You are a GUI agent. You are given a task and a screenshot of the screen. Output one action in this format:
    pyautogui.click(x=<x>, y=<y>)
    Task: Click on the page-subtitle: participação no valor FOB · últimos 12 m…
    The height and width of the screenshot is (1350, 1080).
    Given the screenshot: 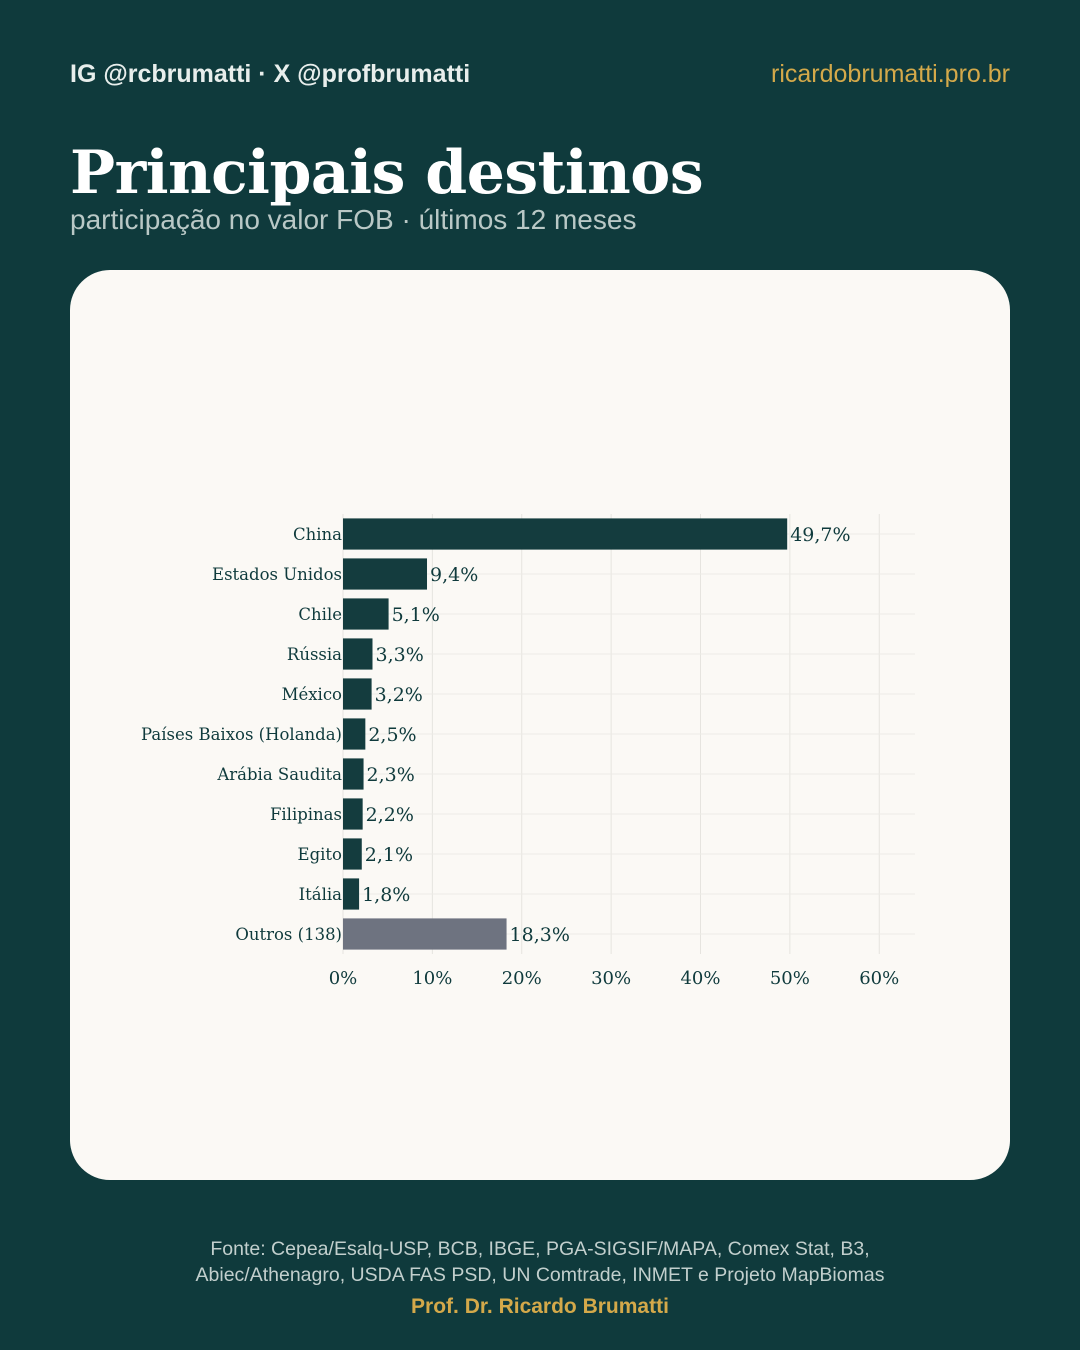 What is the action you would take?
    pyautogui.click(x=353, y=219)
    